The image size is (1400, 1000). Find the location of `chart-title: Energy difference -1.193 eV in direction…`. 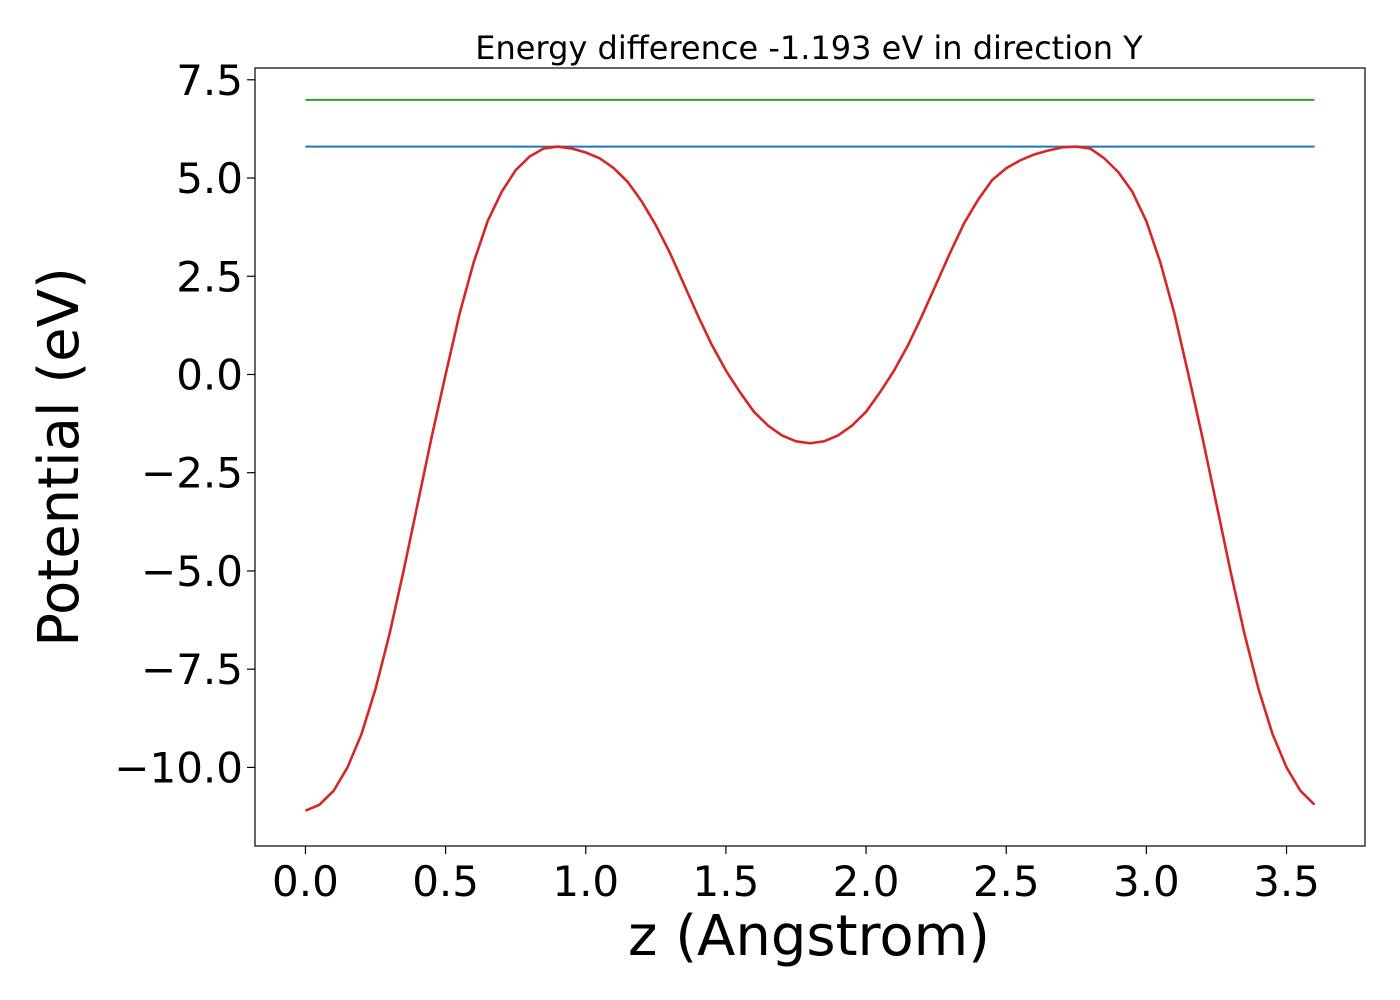

chart-title: Energy difference -1.193 eV in direction… is located at coordinates (809, 48).